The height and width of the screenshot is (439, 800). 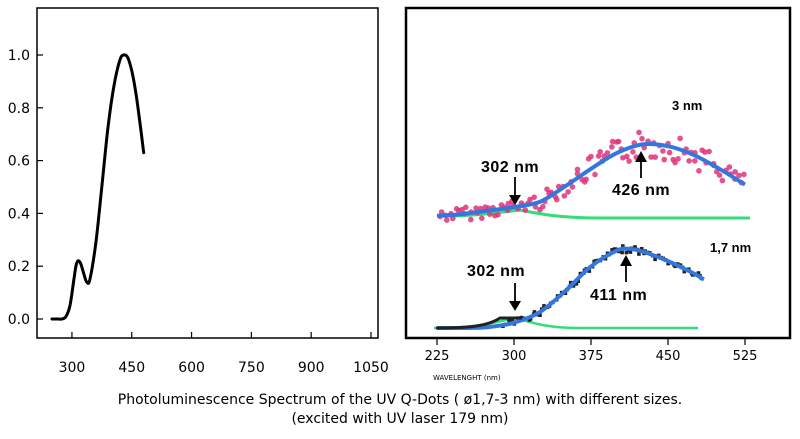 I want to click on left-x-tick-label: 900, so click(x=311, y=368).